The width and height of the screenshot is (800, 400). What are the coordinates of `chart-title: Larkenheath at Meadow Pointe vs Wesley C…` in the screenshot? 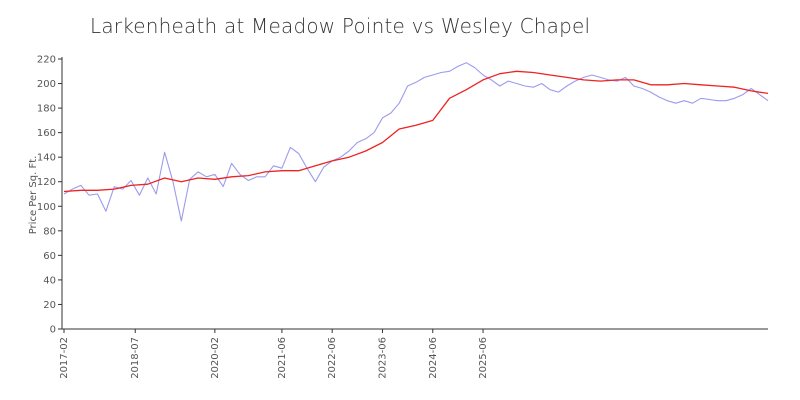 It's located at (340, 26).